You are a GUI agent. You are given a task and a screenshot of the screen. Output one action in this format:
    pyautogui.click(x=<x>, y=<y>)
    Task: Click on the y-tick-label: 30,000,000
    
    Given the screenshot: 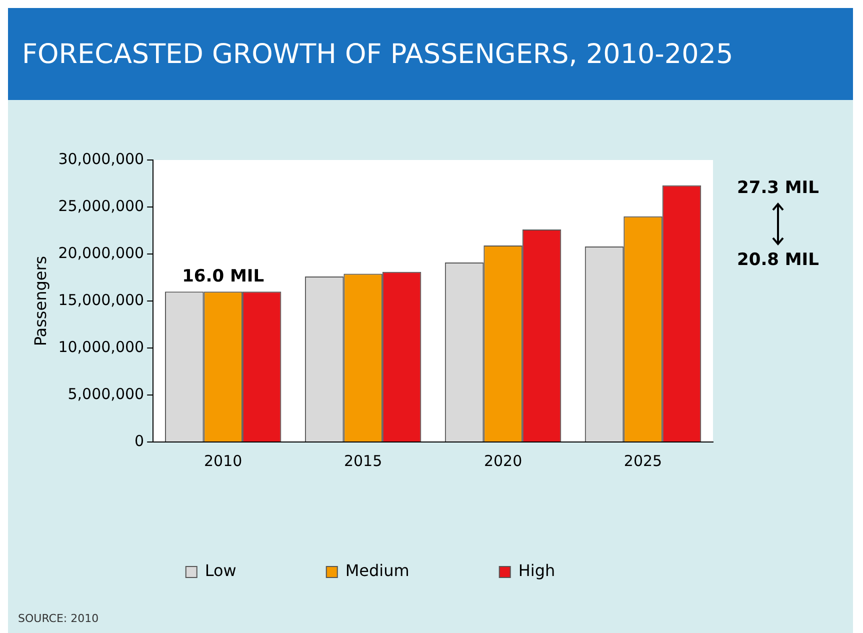 What is the action you would take?
    pyautogui.click(x=101, y=159)
    